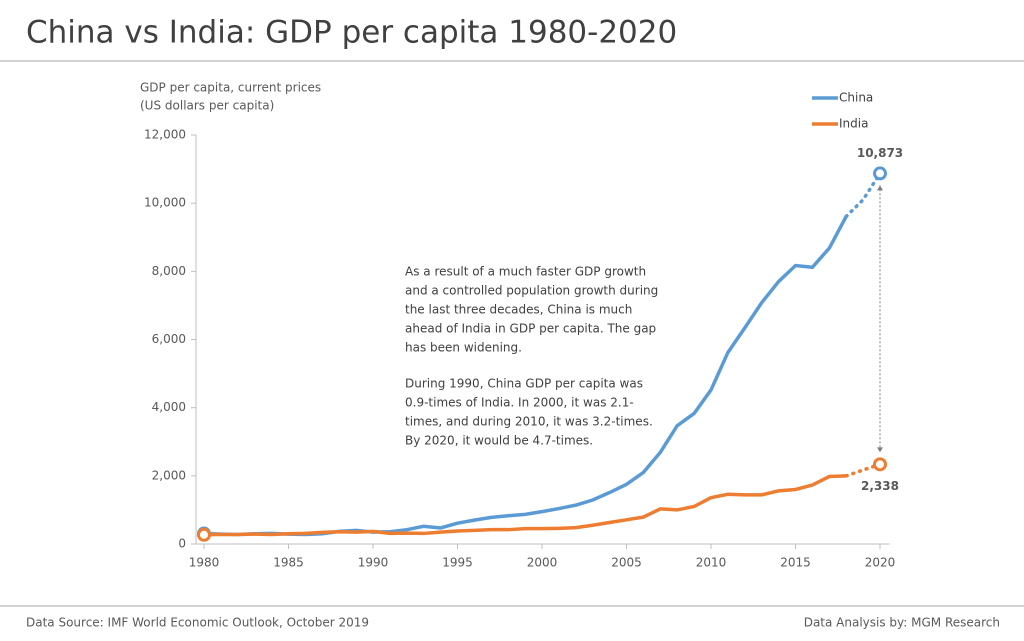 The width and height of the screenshot is (1024, 641). What do you see at coordinates (880, 486) in the screenshot?
I see `value-label: 2,338` at bounding box center [880, 486].